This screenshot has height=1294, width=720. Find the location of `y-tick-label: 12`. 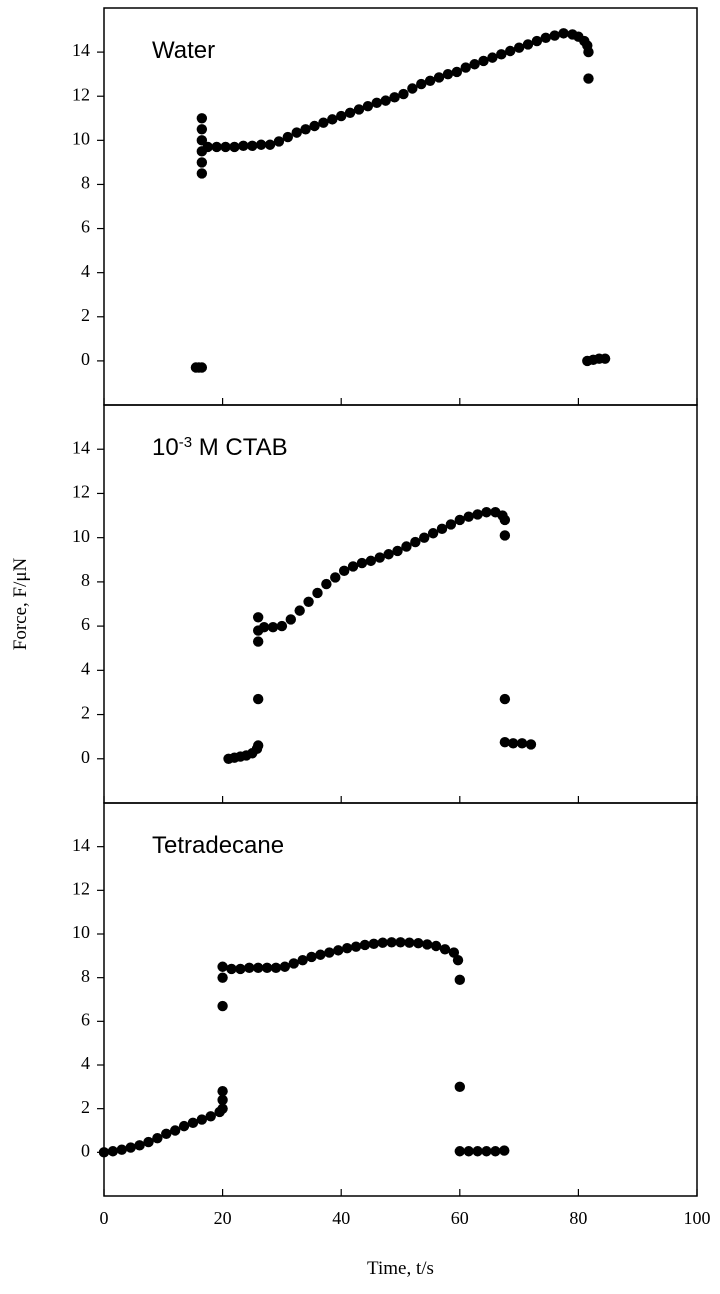

y-tick-label: 12 is located at coordinates (81, 94).